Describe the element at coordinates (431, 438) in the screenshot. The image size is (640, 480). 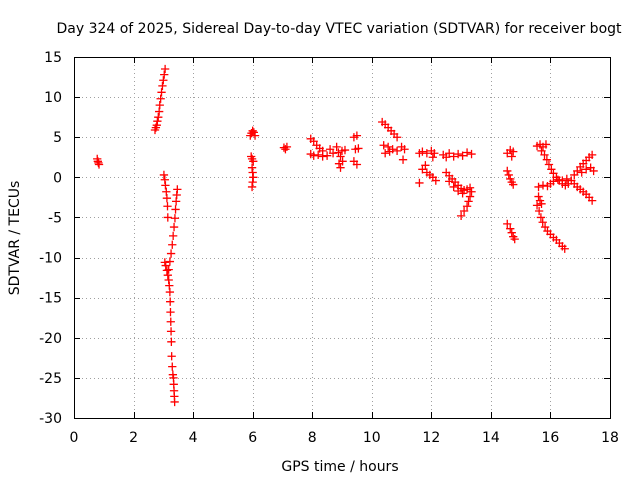
I see `x-tick-label: 12` at that location.